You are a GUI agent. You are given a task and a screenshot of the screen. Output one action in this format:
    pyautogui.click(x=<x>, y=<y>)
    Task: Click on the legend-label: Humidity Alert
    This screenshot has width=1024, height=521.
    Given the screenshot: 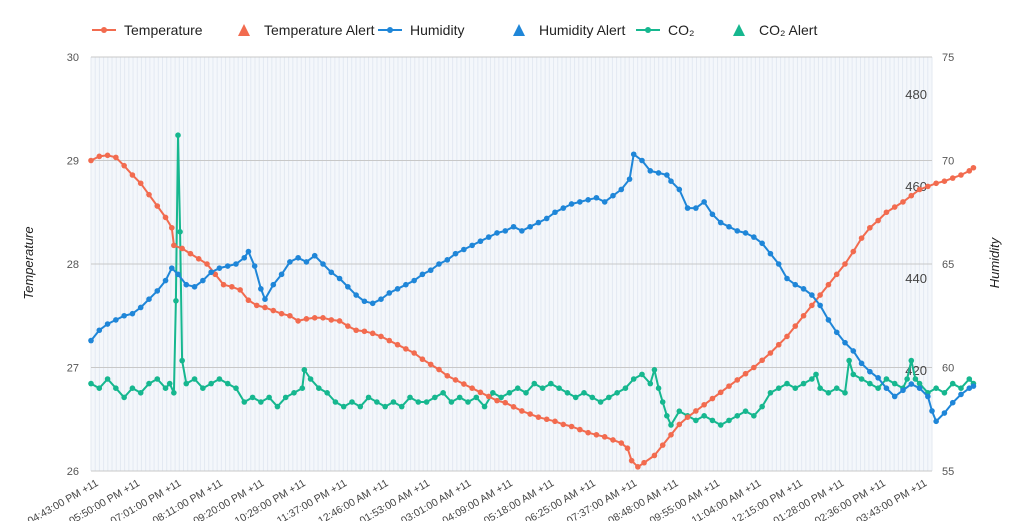 What is the action you would take?
    pyautogui.click(x=582, y=30)
    